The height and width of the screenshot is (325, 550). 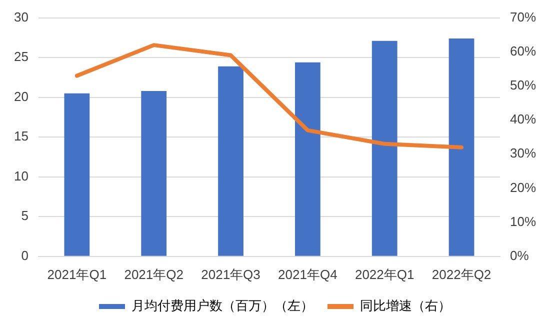 I want to click on y-tick-label: 5, so click(x=24, y=216).